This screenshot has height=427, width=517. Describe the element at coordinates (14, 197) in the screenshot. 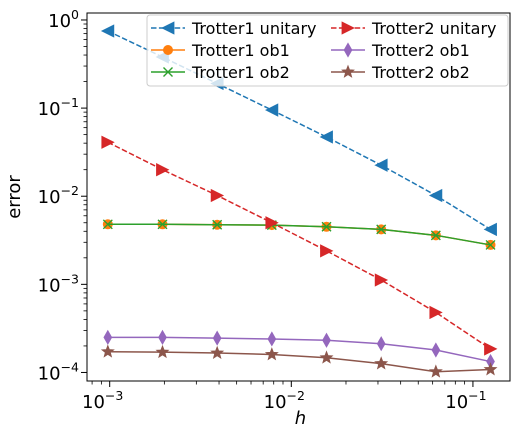

I see `y-axis-label: error` at that location.